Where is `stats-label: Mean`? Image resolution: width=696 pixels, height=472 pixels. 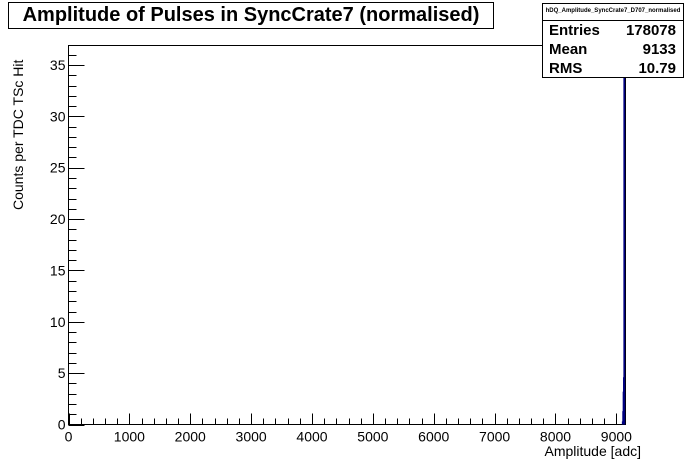
stats-label: Mean is located at coordinates (568, 49).